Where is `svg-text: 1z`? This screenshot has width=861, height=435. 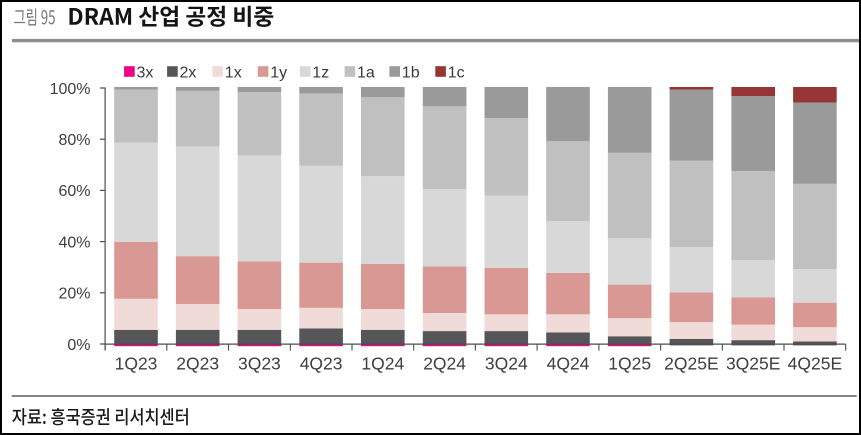 svg-text: 1z is located at coordinates (320, 72).